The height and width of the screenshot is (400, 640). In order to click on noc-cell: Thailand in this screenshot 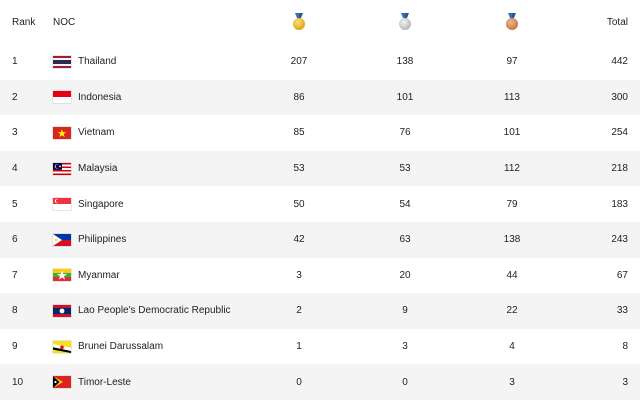, I will do `click(183, 62)`.